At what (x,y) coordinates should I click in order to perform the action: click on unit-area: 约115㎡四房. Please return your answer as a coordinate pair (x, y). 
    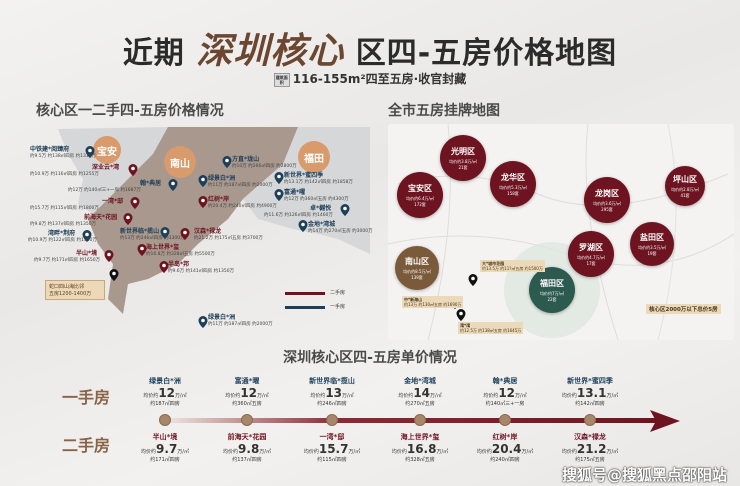
    Looking at the image, I should click on (332, 460).